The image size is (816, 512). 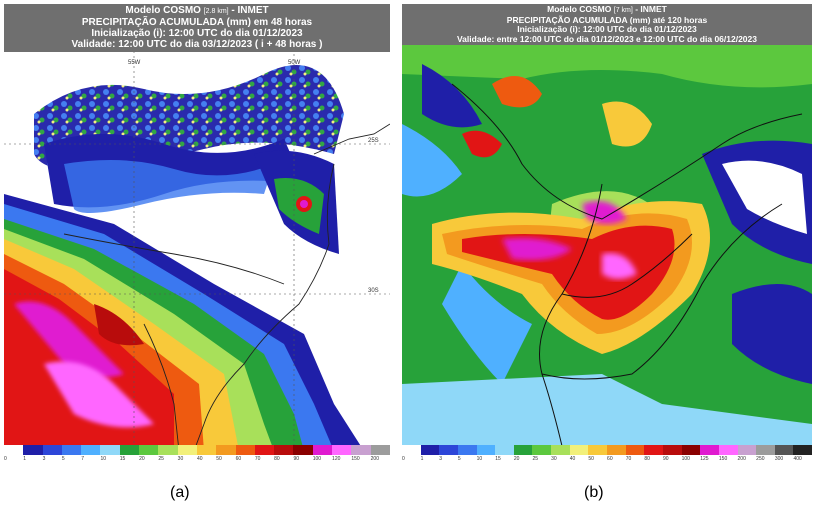 I want to click on lat-label-25s: 25S, so click(x=373, y=141).